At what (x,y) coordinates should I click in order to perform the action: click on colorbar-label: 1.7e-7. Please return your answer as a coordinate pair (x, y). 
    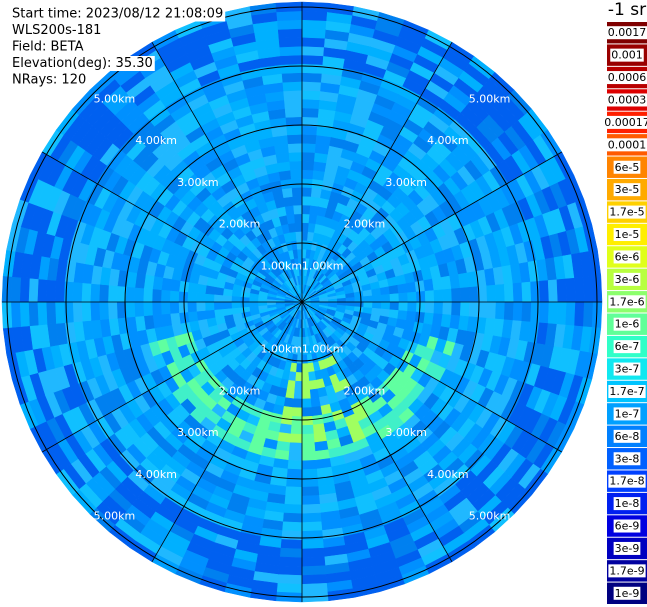
    Looking at the image, I should click on (626, 391).